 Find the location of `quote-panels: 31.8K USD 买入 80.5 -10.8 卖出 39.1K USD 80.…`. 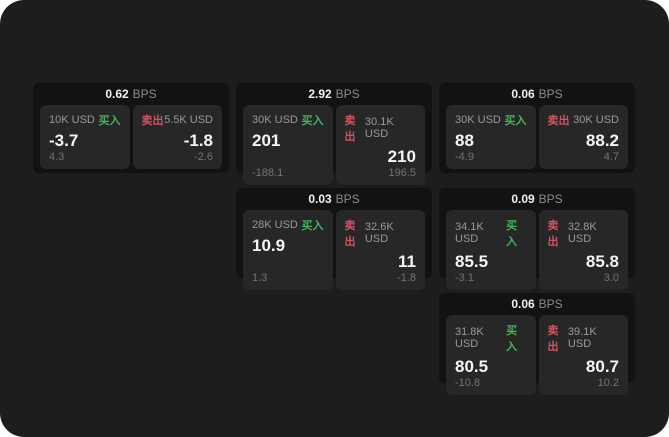

quote-panels: 31.8K USD 买入 80.5 -10.8 卖出 39.1K USD 80.… is located at coordinates (537, 358).